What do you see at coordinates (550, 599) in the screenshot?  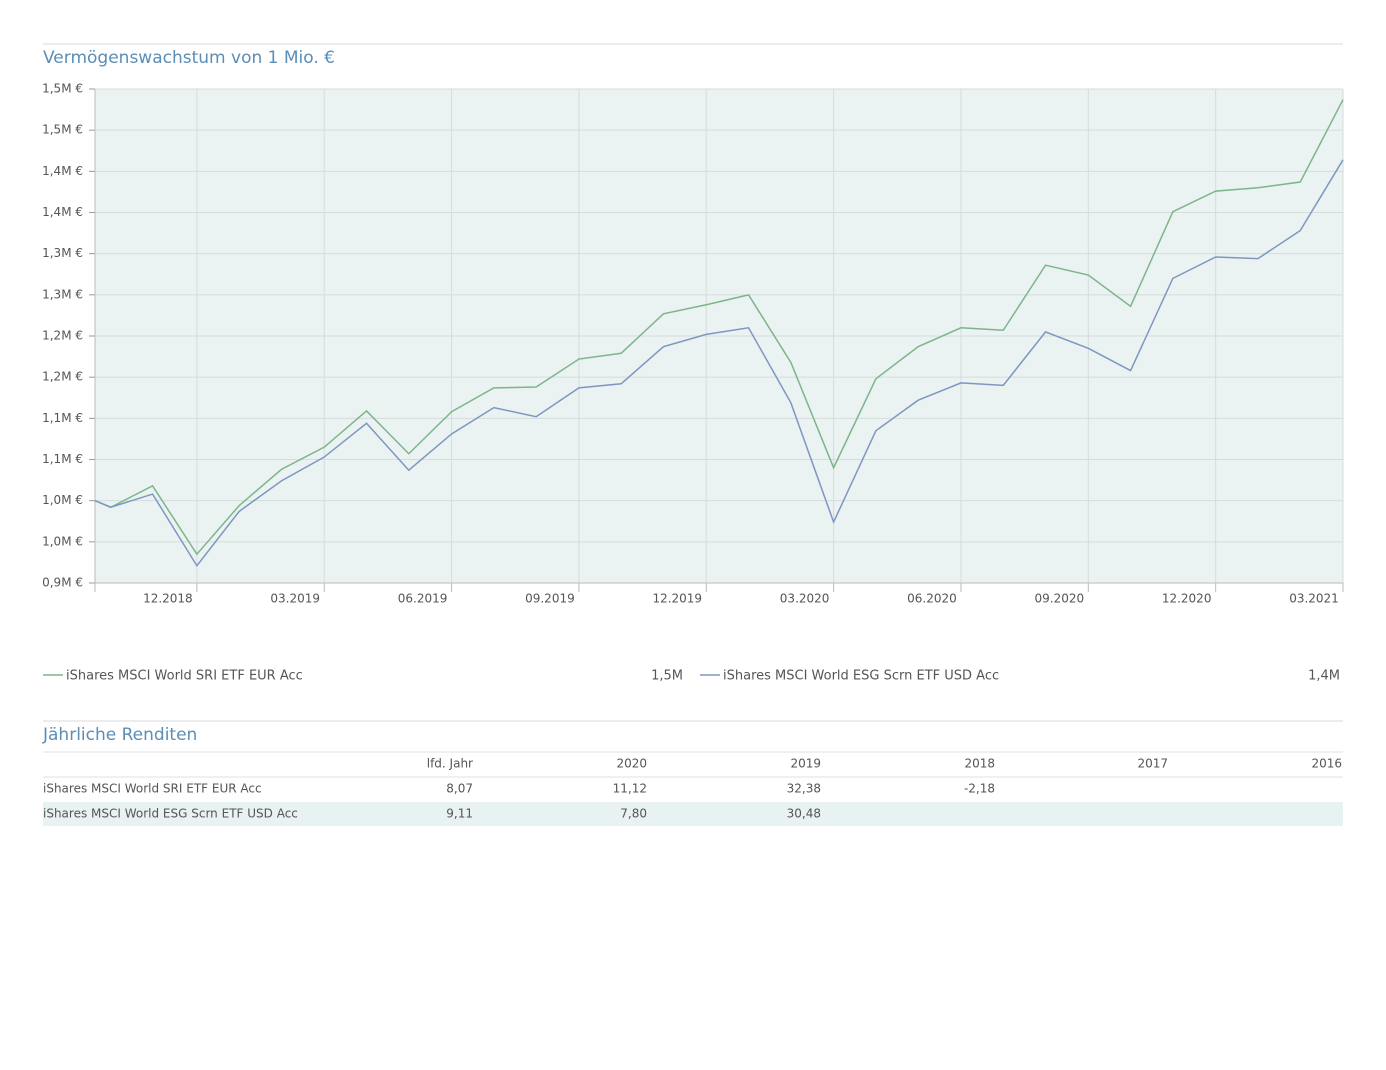 I see `x-tick-label: 09.2019` at bounding box center [550, 599].